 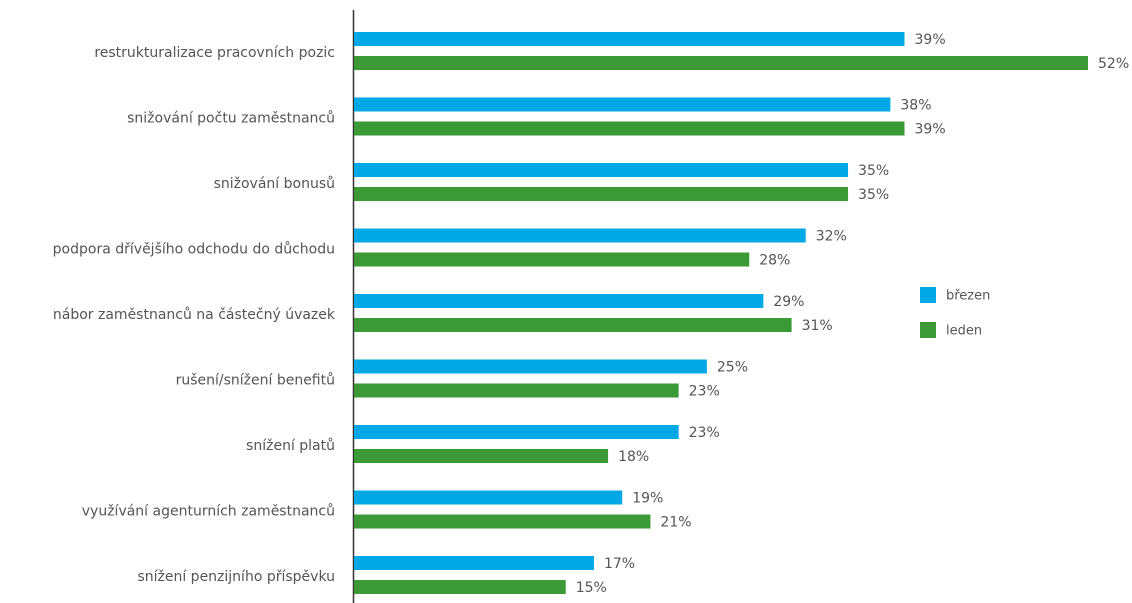 I want to click on category-label: restrukturalizace pracovních pozic, so click(x=214, y=53).